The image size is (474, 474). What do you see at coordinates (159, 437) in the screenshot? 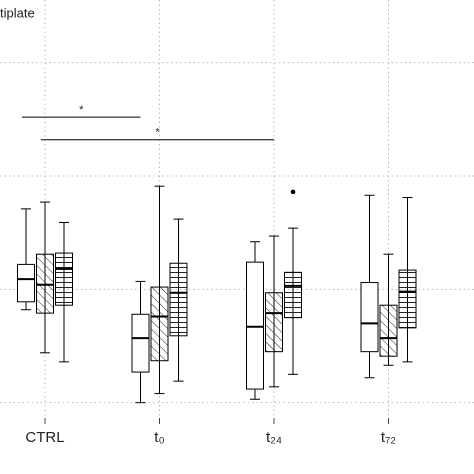
I see `x-tick-label: t₀` at bounding box center [159, 437].